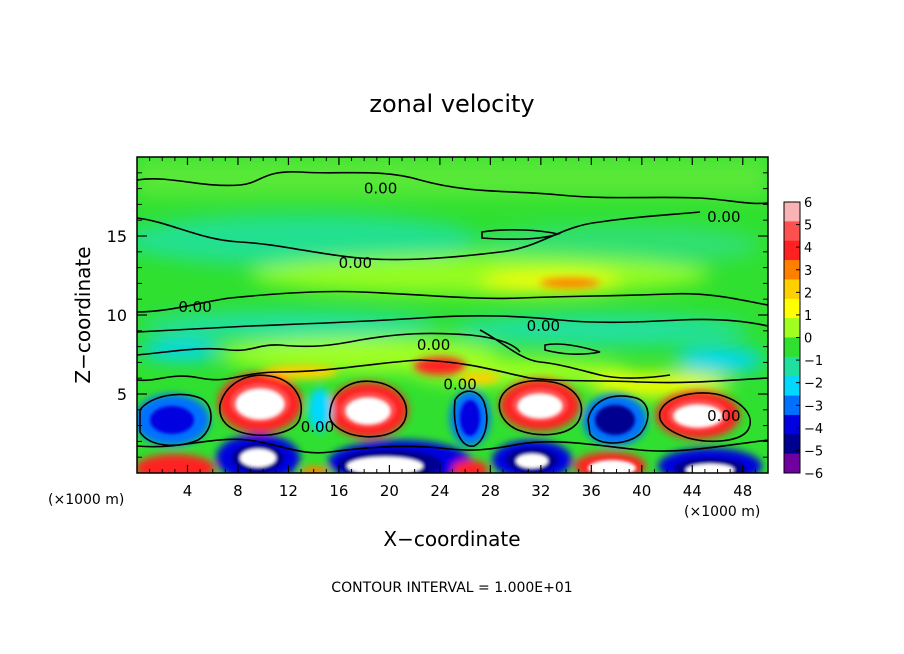  Describe the element at coordinates (808, 203) in the screenshot. I see `colorbar-tick-label: 6` at that location.